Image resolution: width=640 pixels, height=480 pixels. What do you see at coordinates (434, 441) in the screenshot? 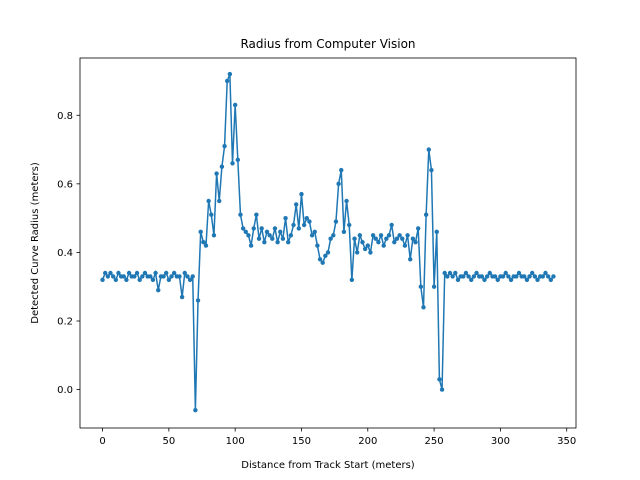
I see `x-tick-label: 250` at bounding box center [434, 441].